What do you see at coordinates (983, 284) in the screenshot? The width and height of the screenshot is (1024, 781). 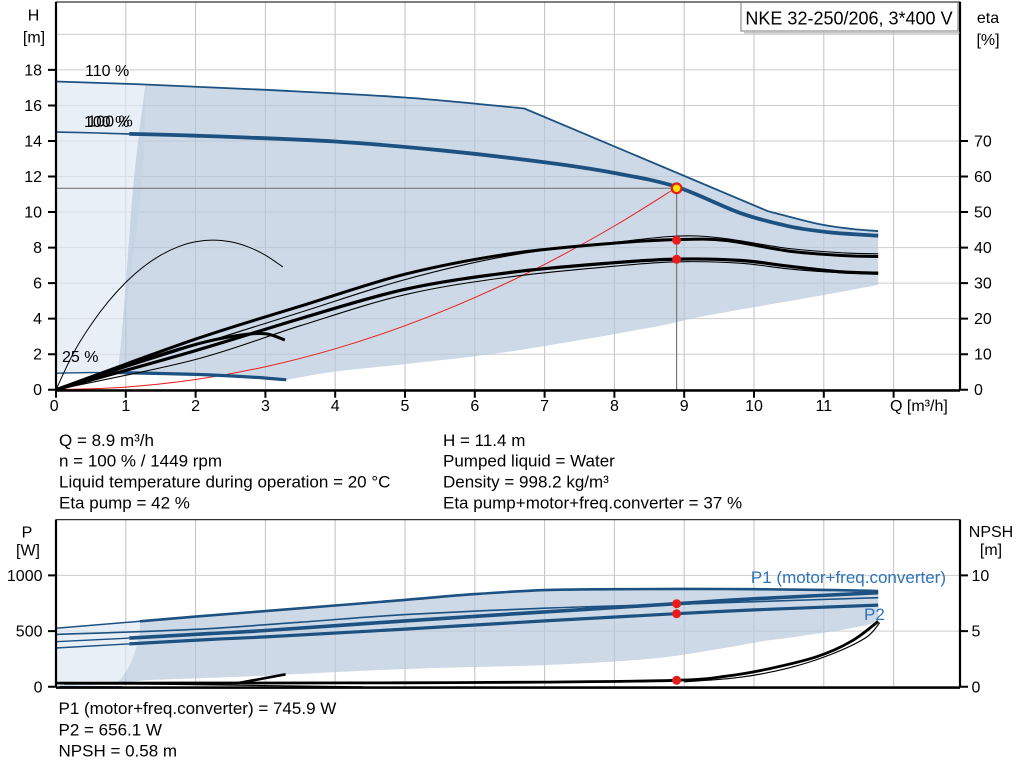 I see `svg-text: 30` at bounding box center [983, 284].